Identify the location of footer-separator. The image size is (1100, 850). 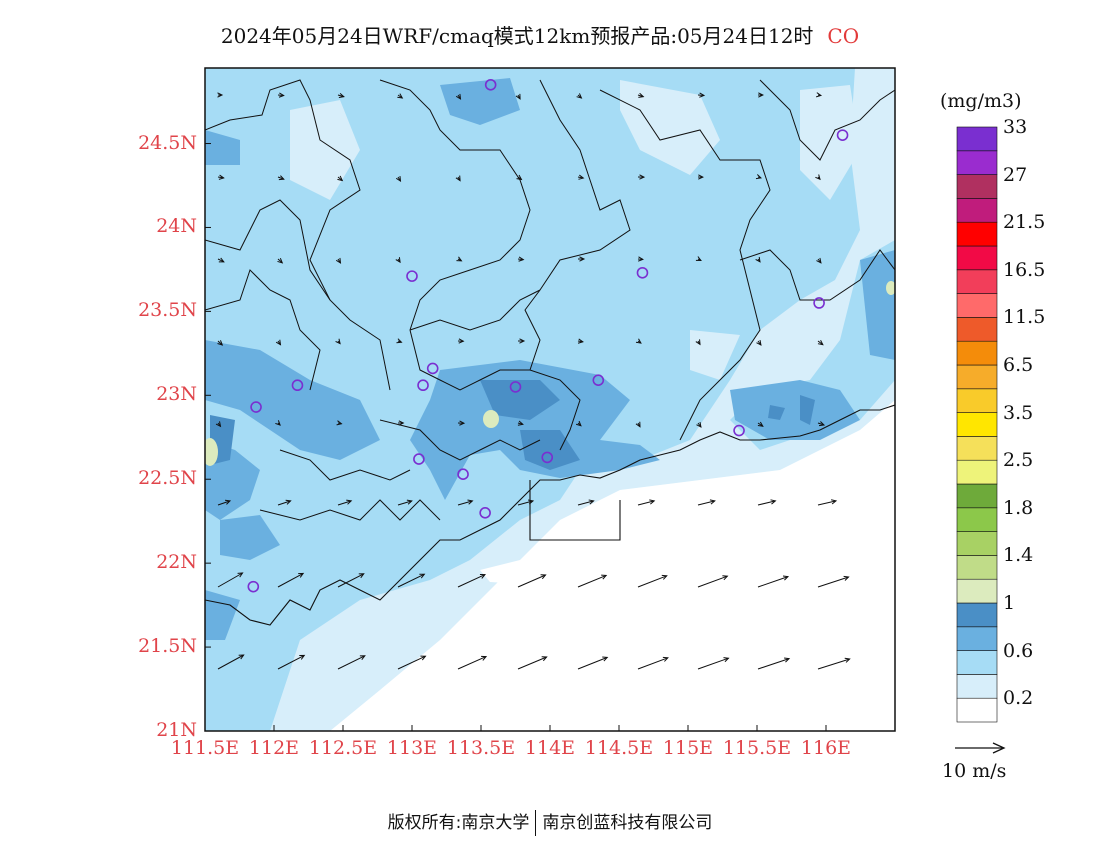
(536, 823).